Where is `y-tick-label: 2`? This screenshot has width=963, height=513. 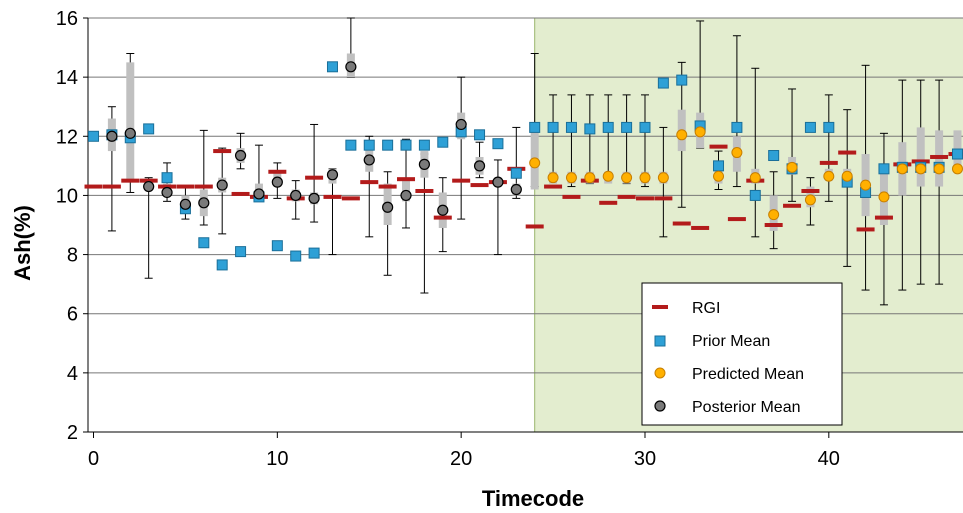
y-tick-label: 2 is located at coordinates (72, 433).